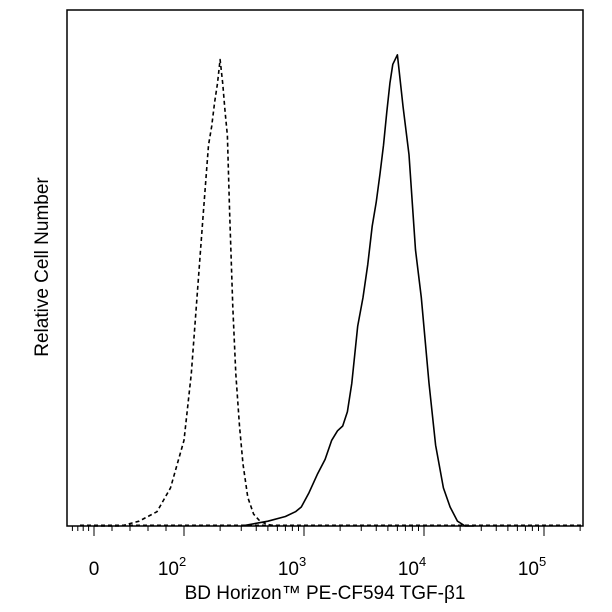 The height and width of the screenshot is (612, 612). What do you see at coordinates (326, 531) in the screenshot?
I see `x-axis-ticks` at bounding box center [326, 531].